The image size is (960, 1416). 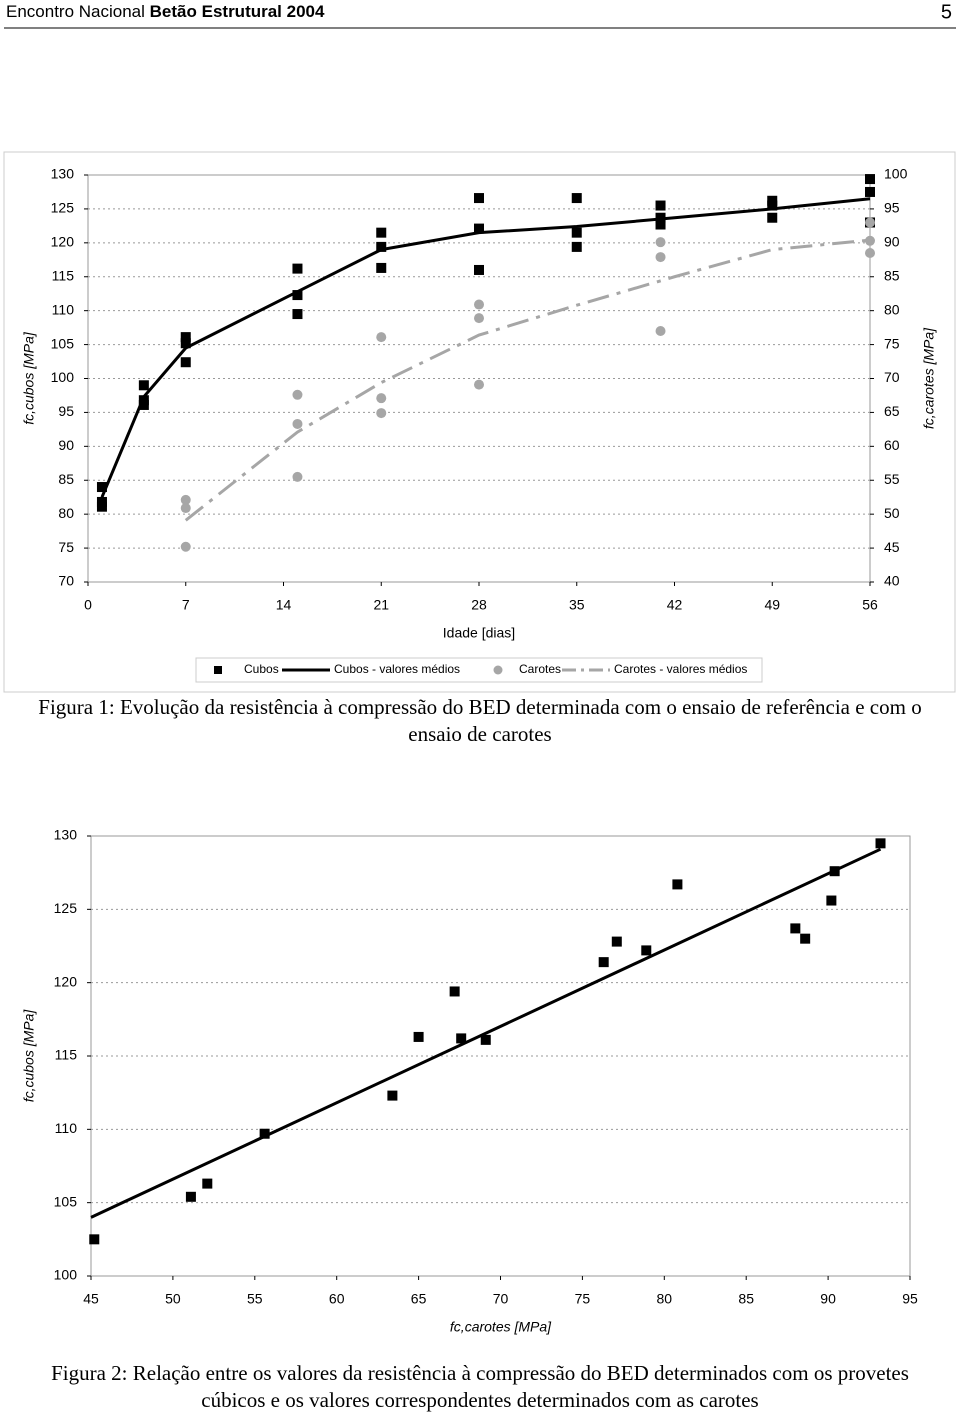 What do you see at coordinates (381, 605) in the screenshot?
I see `x-tick-label: 21` at bounding box center [381, 605].